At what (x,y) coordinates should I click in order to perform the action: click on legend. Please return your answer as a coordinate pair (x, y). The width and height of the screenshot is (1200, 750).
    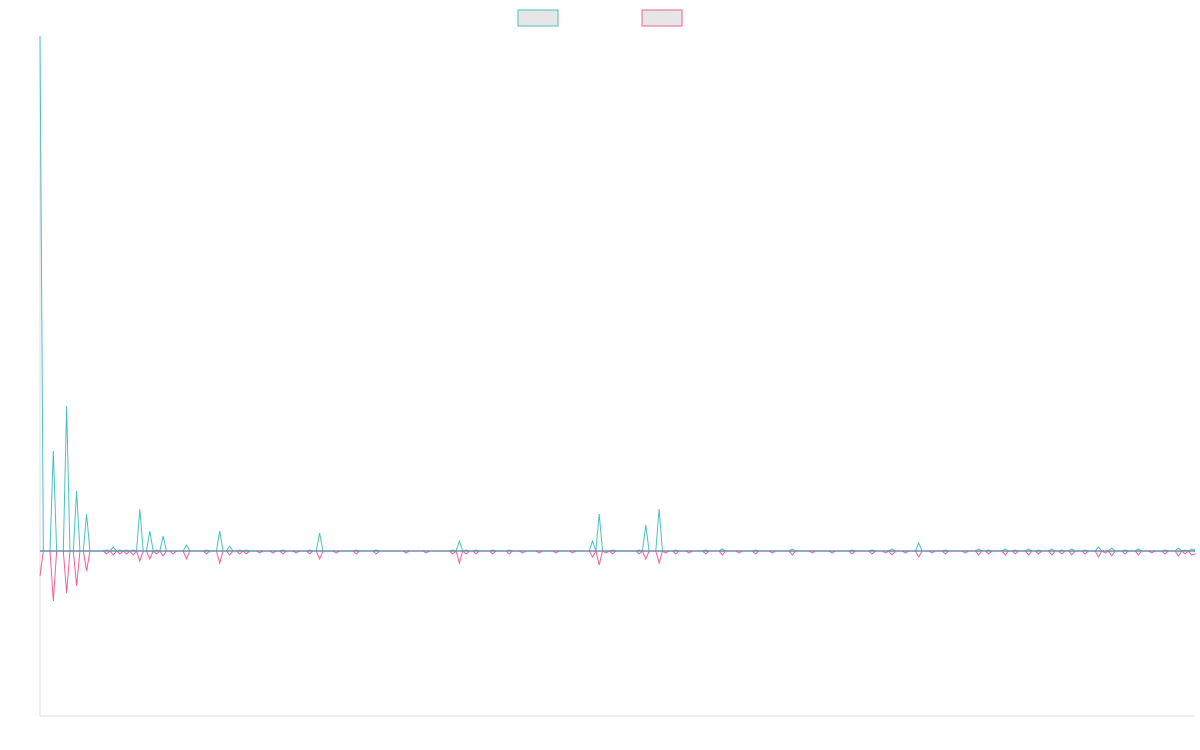
    Looking at the image, I should click on (600, 18).